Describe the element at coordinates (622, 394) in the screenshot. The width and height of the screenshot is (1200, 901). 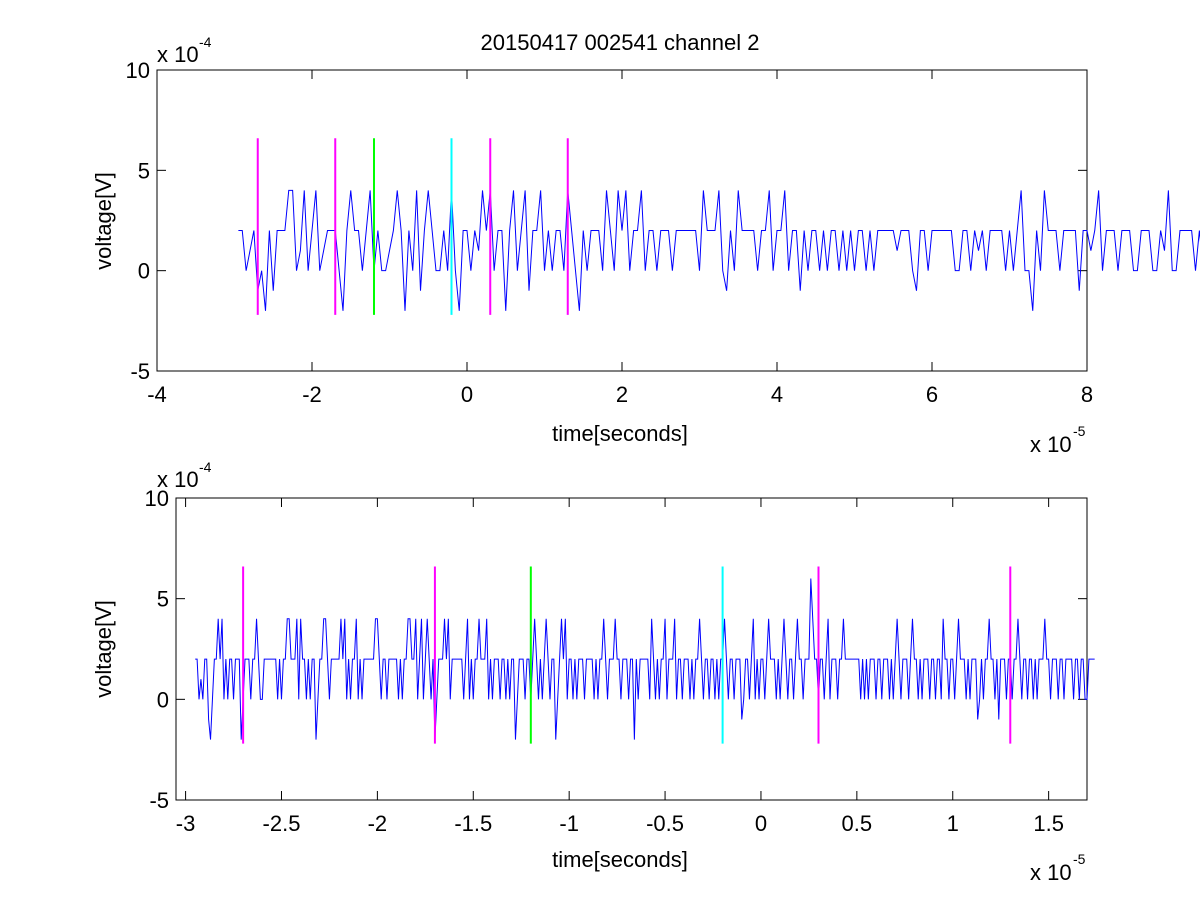
I see `top-xtick-label: 2` at that location.